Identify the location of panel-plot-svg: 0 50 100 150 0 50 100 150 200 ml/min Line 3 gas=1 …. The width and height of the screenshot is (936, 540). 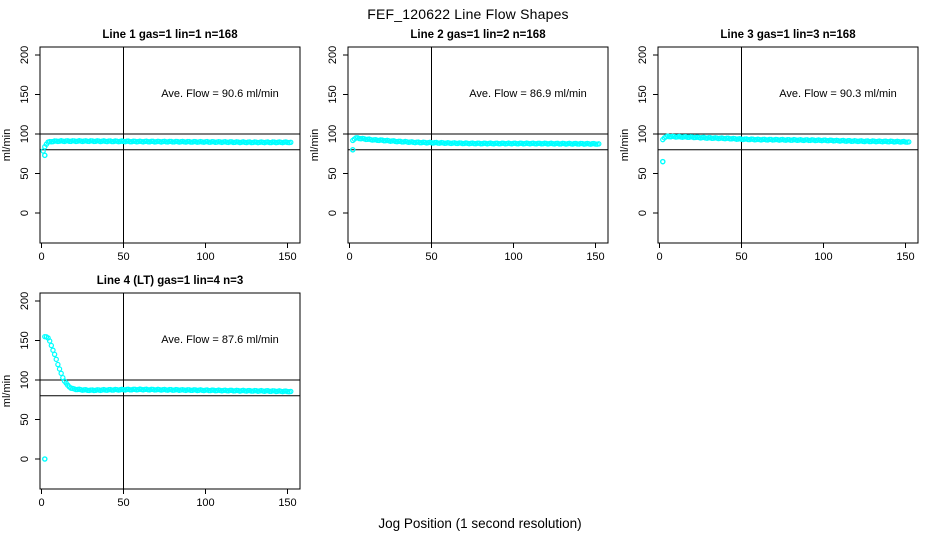
(769, 146).